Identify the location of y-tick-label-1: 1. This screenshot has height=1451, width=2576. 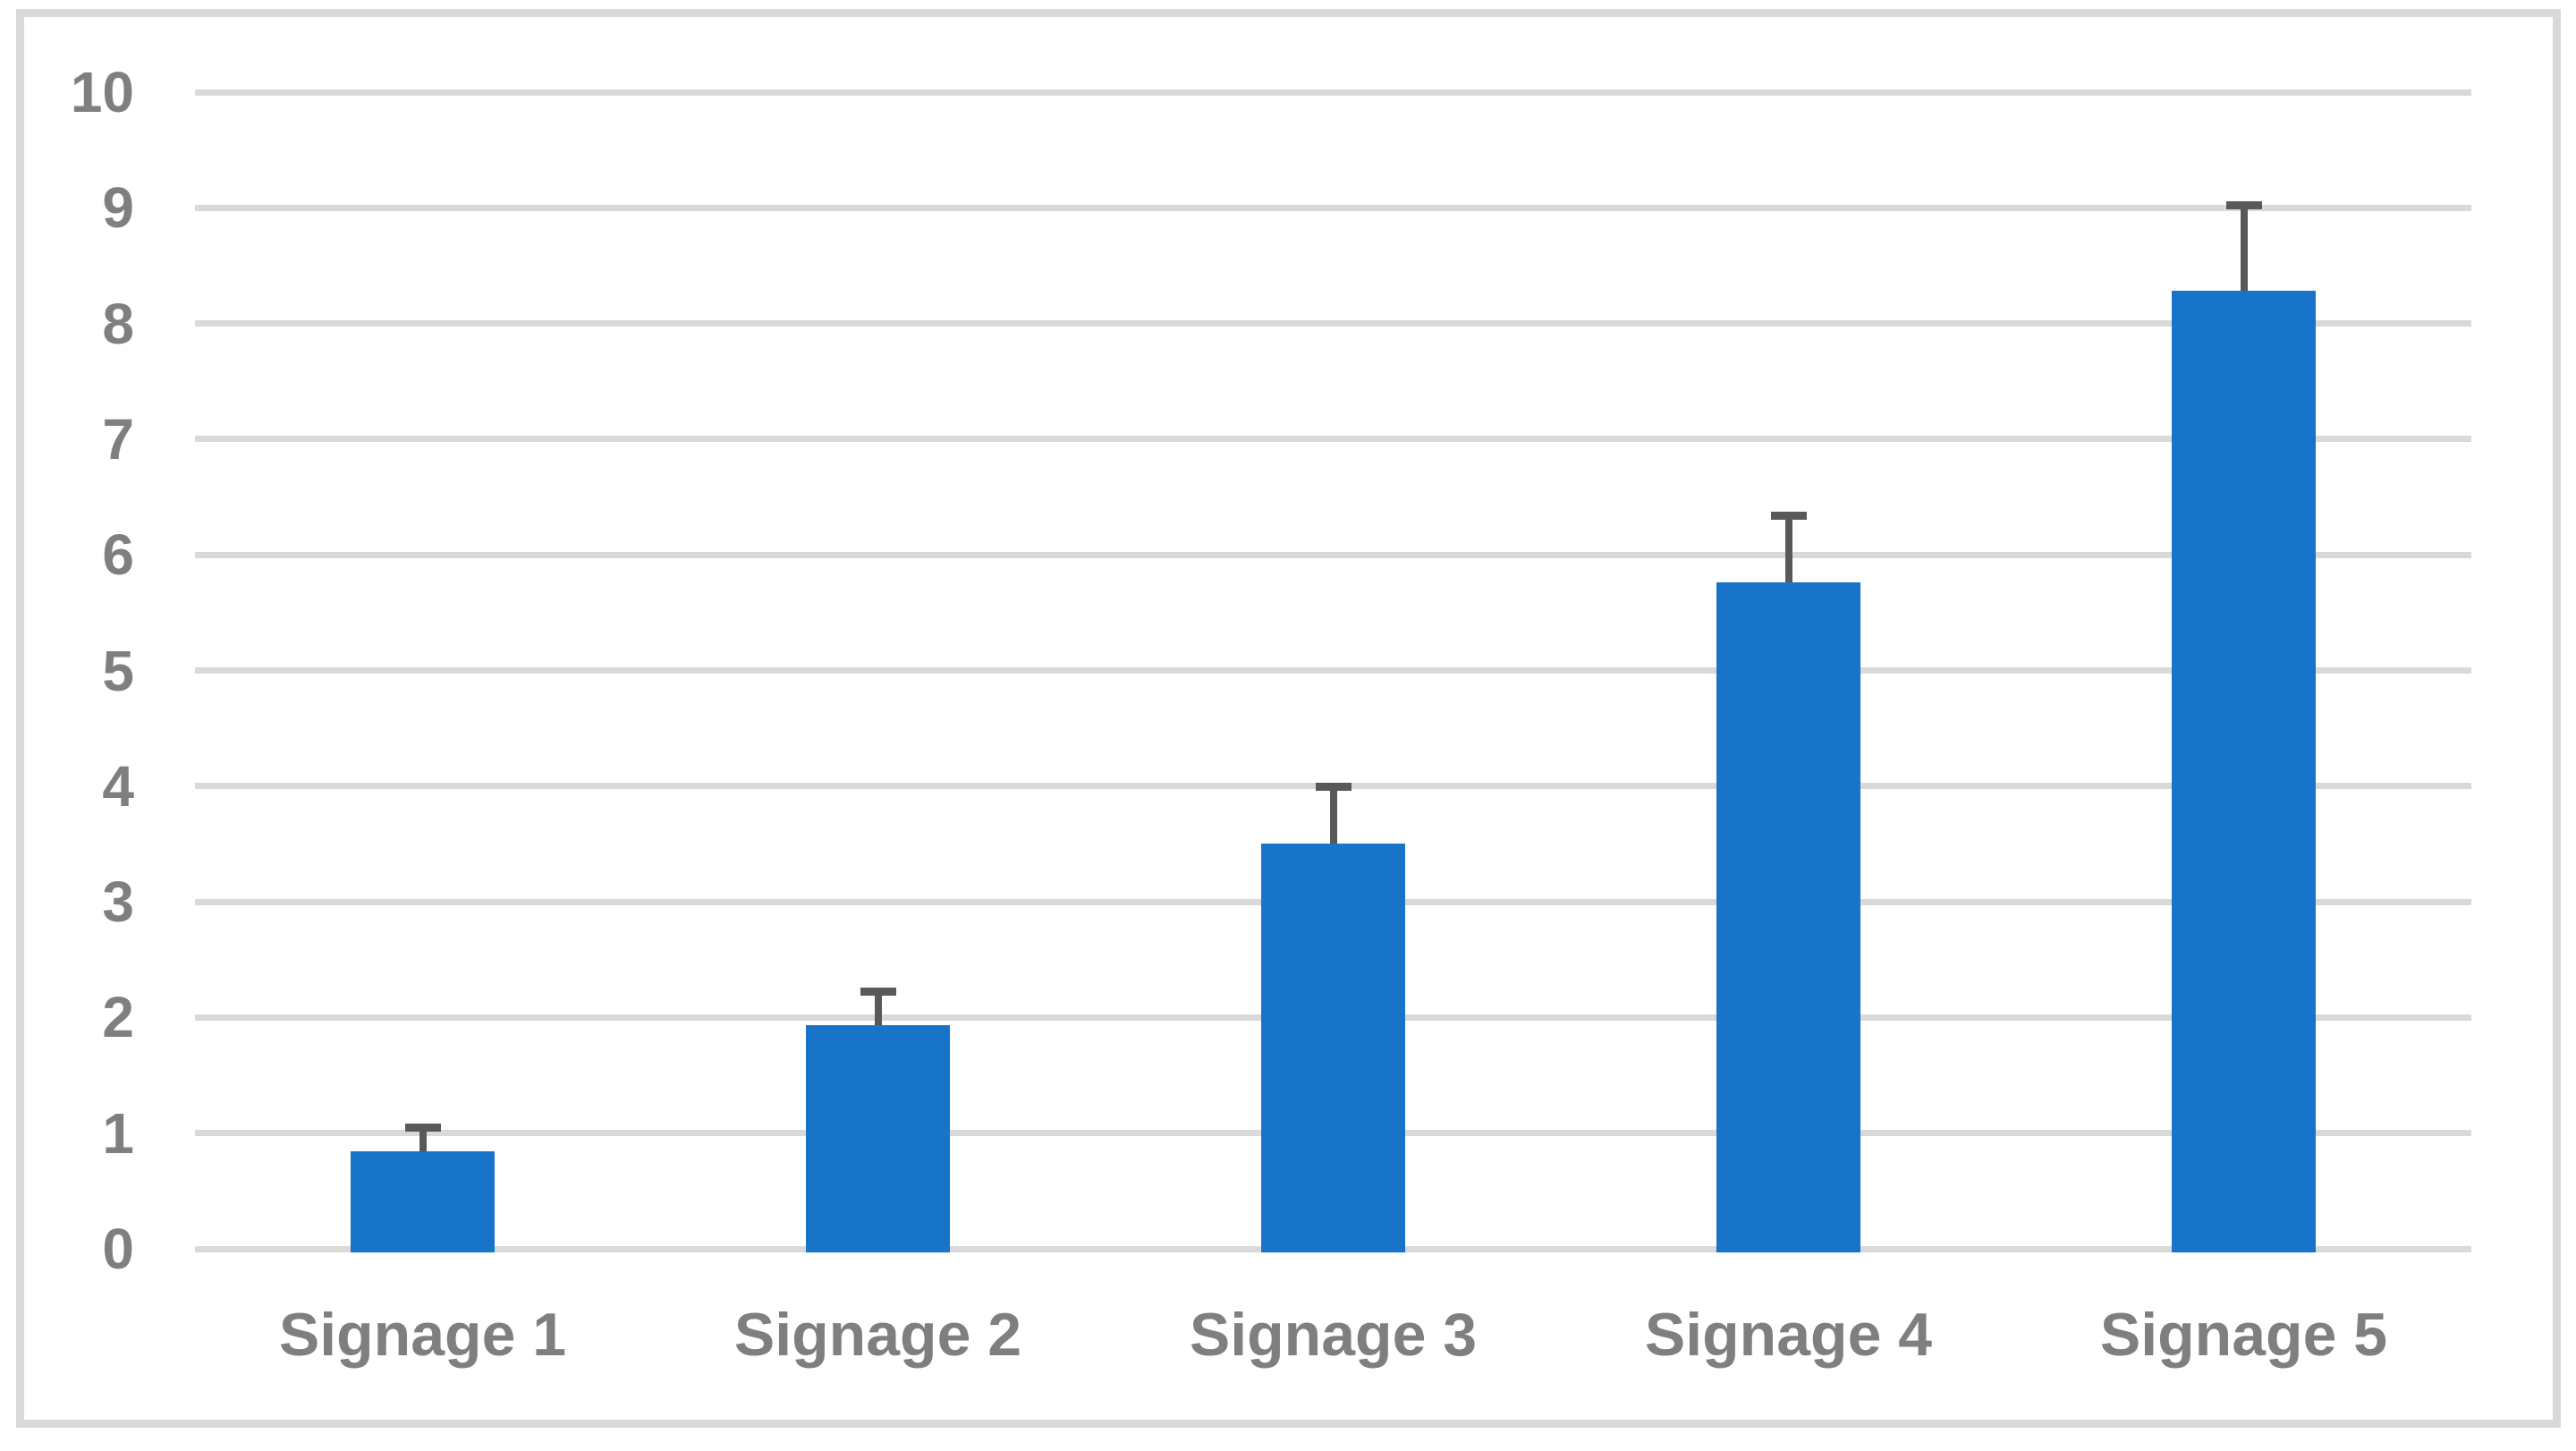
(118, 1133).